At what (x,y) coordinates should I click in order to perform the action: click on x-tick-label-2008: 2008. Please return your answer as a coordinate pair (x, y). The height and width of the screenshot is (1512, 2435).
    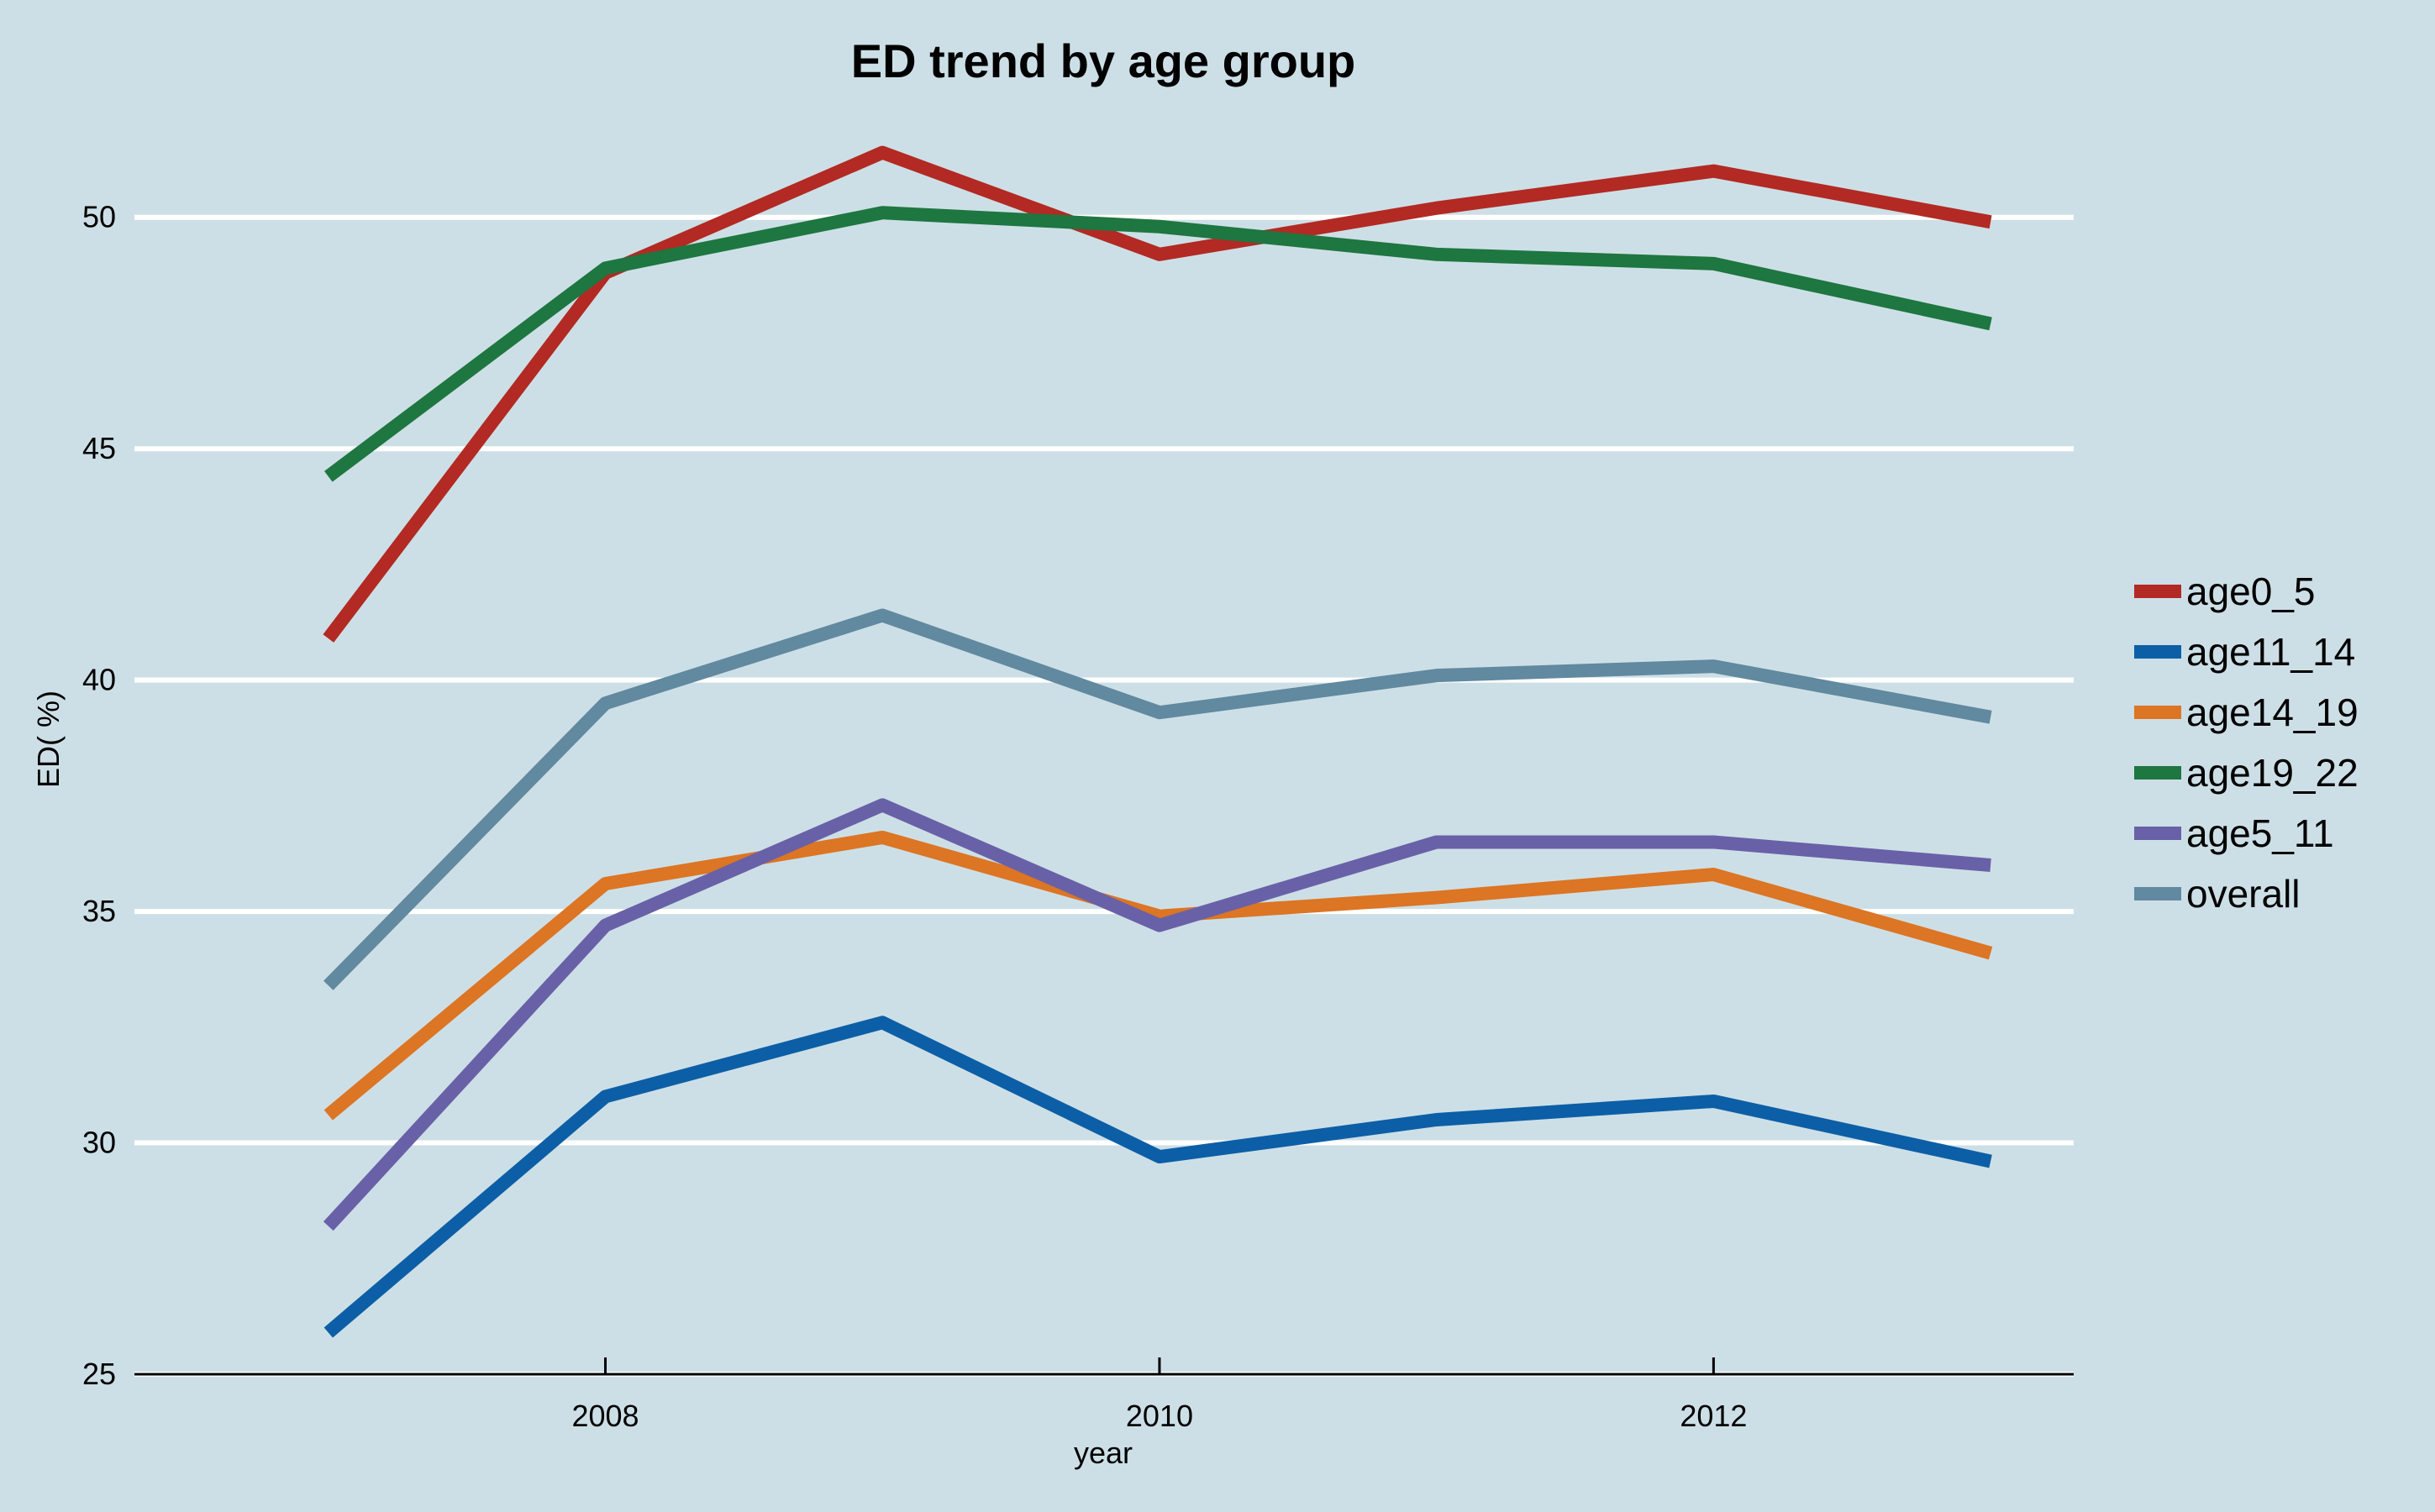
    Looking at the image, I should click on (605, 1416).